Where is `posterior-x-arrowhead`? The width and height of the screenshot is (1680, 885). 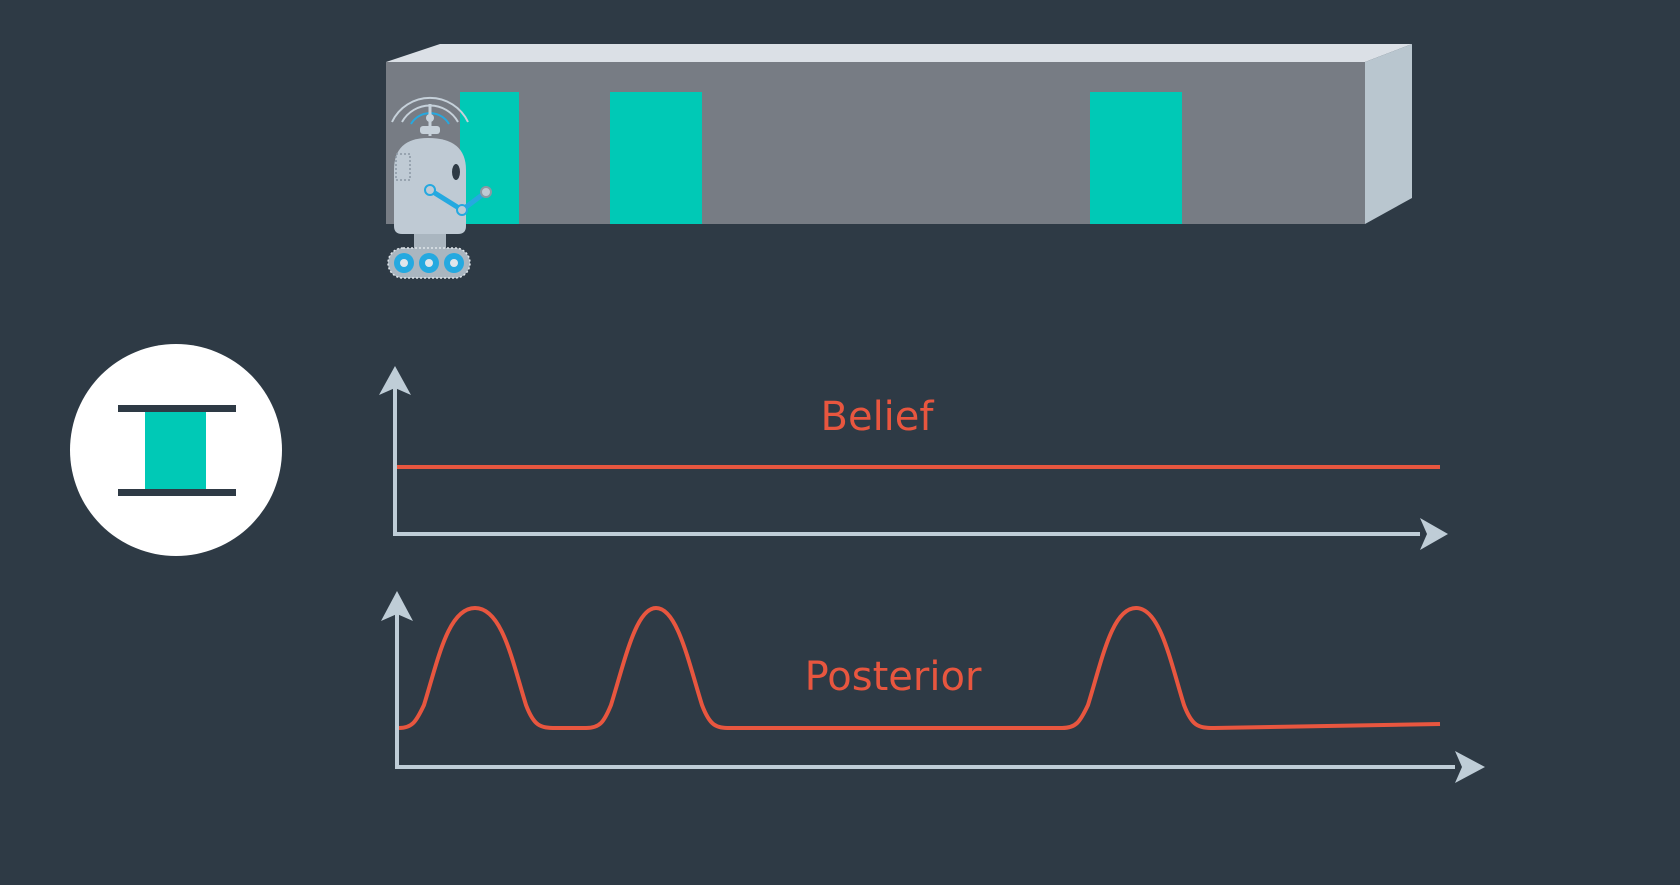 posterior-x-arrowhead is located at coordinates (1470, 767).